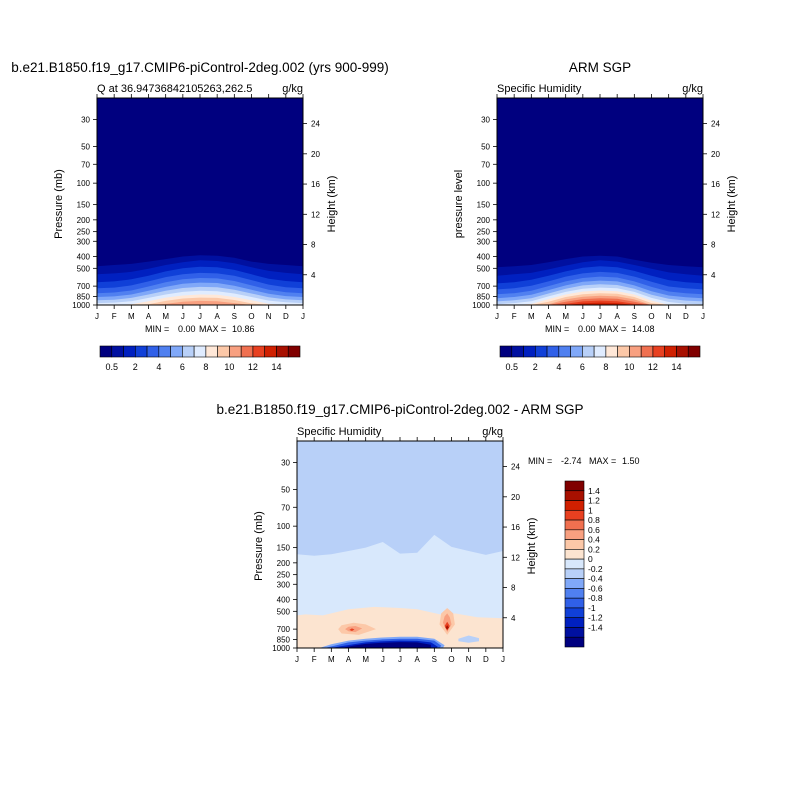  I want to click on panel-diff-left-label: Specific Humidity, so click(339, 432).